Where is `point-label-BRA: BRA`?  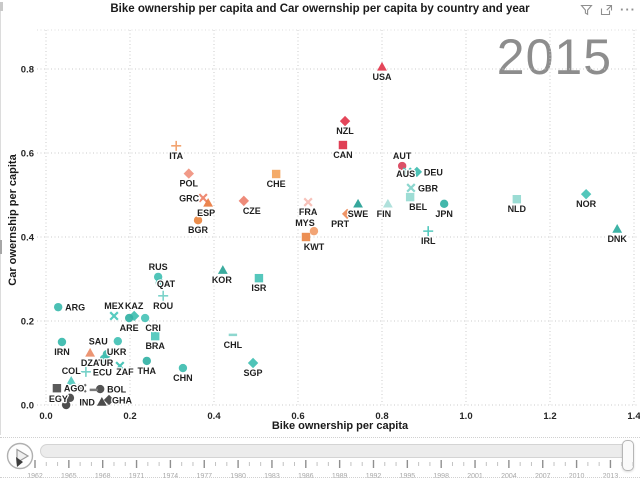 point-label-BRA: BRA is located at coordinates (155, 346).